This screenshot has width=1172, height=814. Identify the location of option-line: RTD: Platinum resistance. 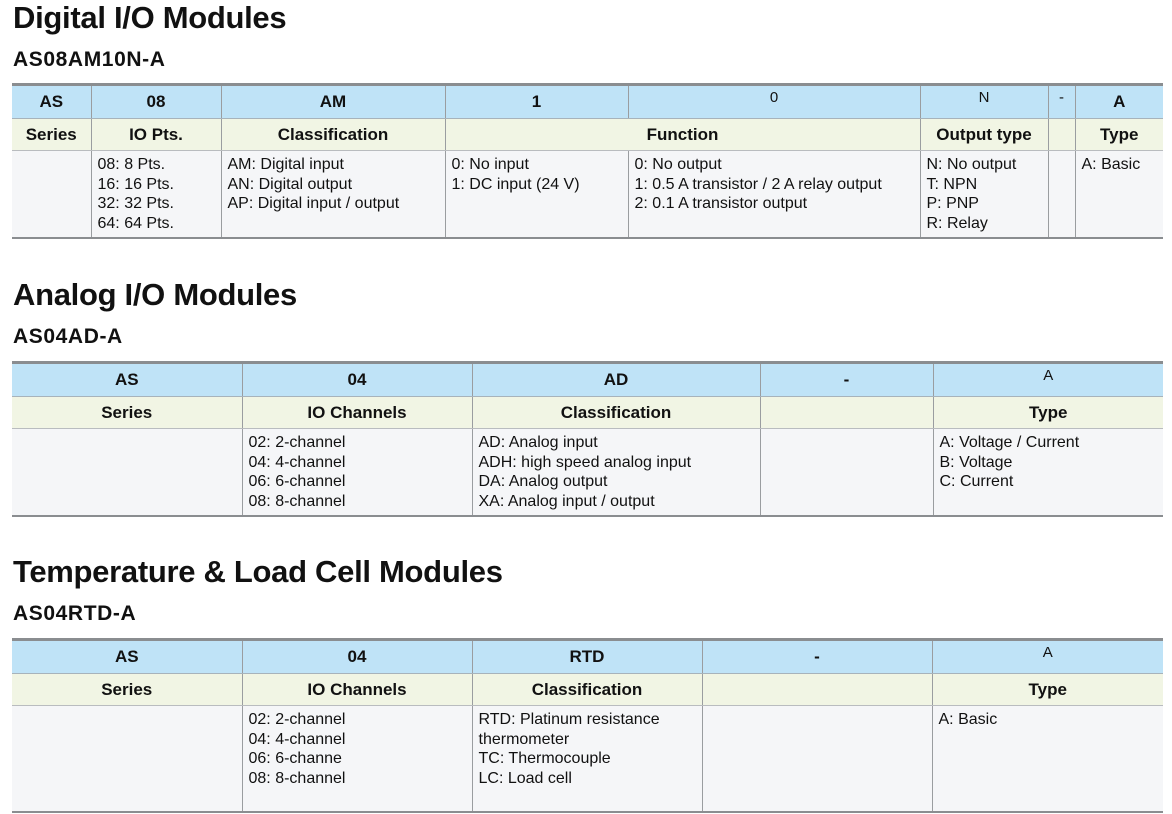
(569, 719).